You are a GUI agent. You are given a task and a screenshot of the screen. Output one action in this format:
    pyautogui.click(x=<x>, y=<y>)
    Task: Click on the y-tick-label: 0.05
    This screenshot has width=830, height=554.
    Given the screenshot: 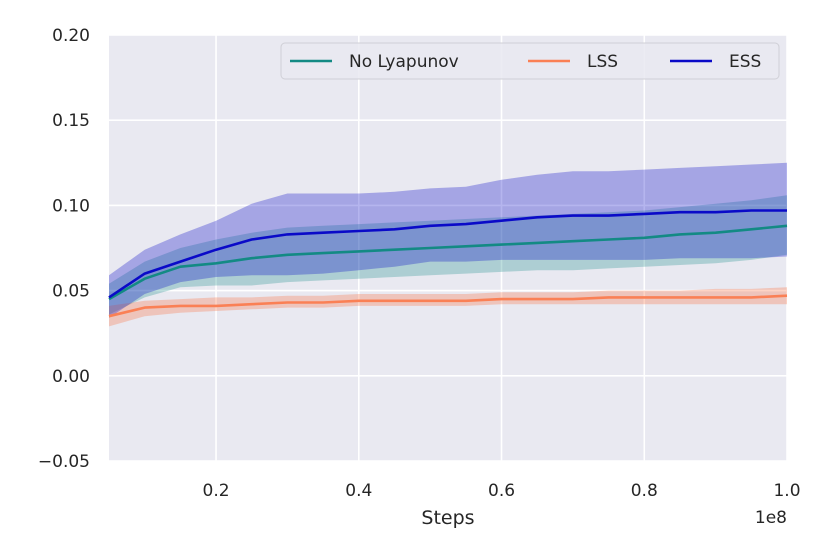 What is the action you would take?
    pyautogui.click(x=71, y=292)
    